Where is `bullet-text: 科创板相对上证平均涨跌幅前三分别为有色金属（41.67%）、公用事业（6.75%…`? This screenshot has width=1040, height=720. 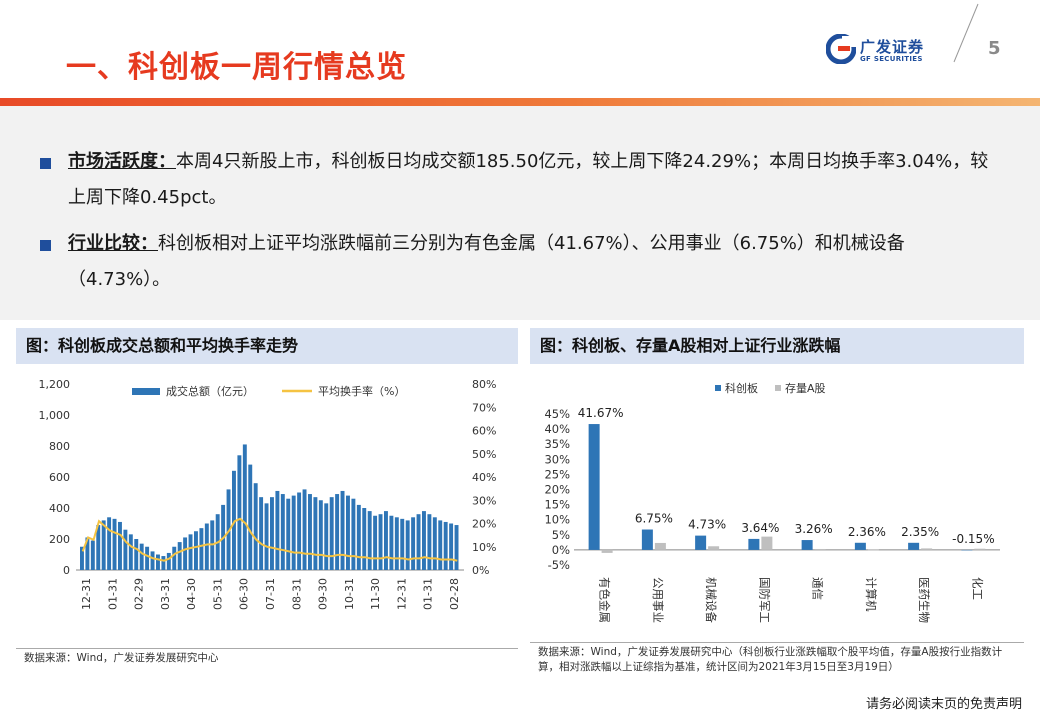
bullet-text: 科创板相对上证平均涨跌幅前三分别为有色金属（41.67%）、公用事业（6.75%… is located at coordinates (486, 261).